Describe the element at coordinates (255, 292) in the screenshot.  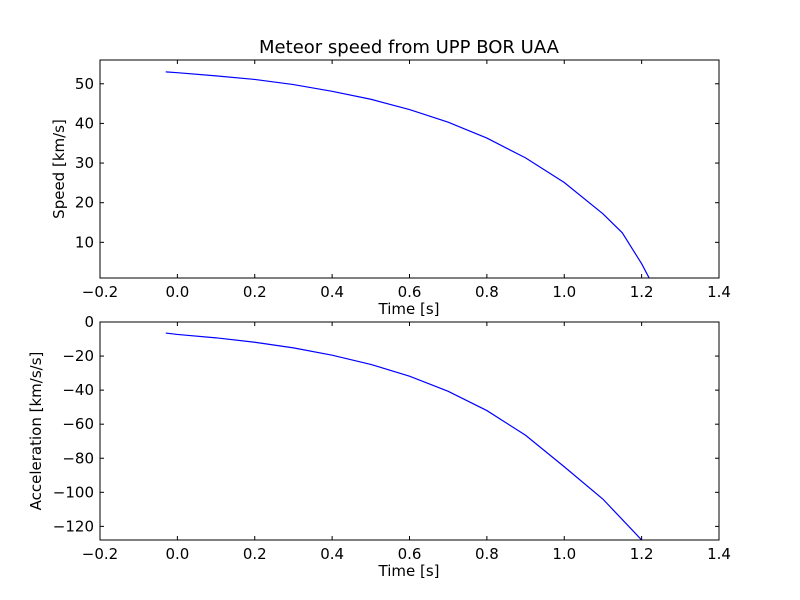
I see `speed-x-tick-label: 0.2` at that location.